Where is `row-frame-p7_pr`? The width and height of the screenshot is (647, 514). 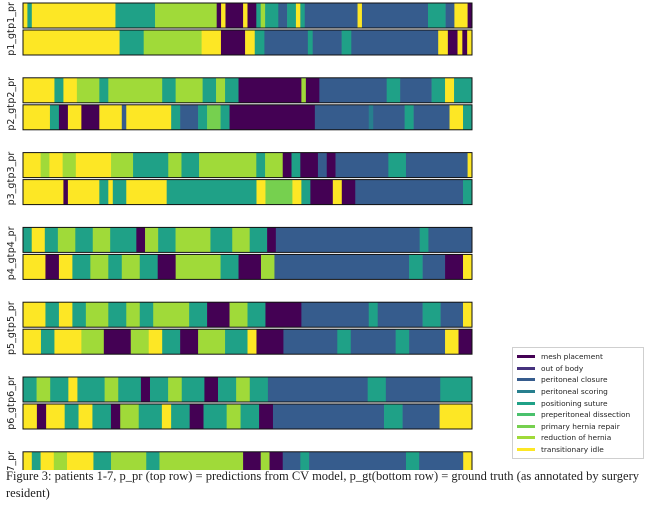
row-frame-p7_pr is located at coordinates (247, 460).